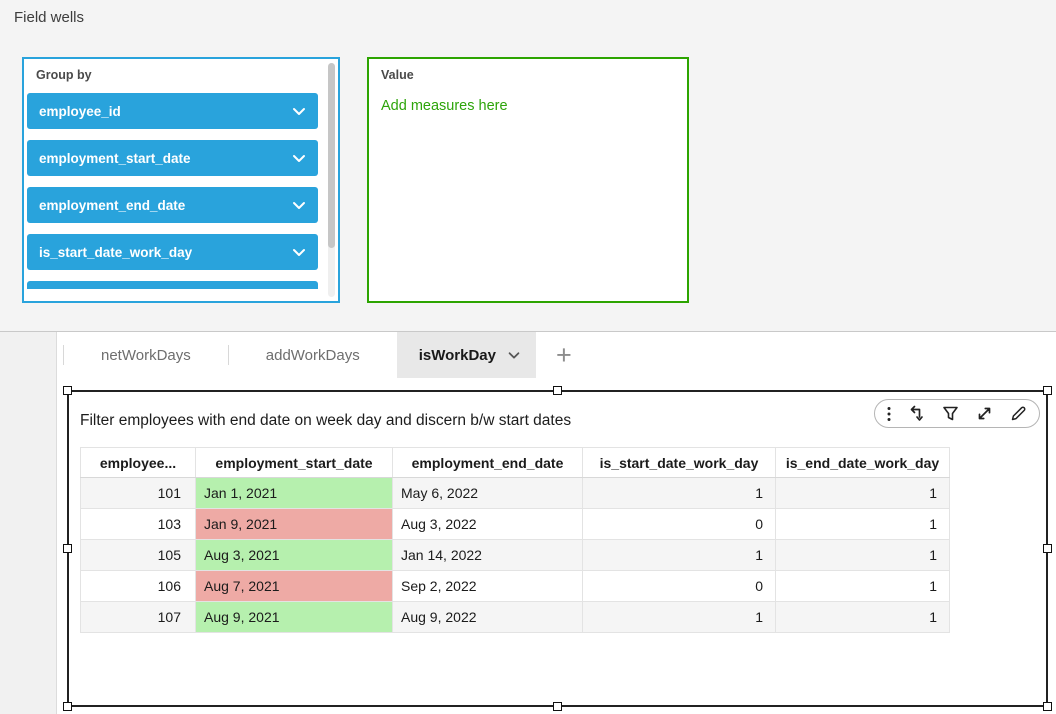  Describe the element at coordinates (138, 586) in the screenshot. I see `cell-employee-id: 106` at that location.